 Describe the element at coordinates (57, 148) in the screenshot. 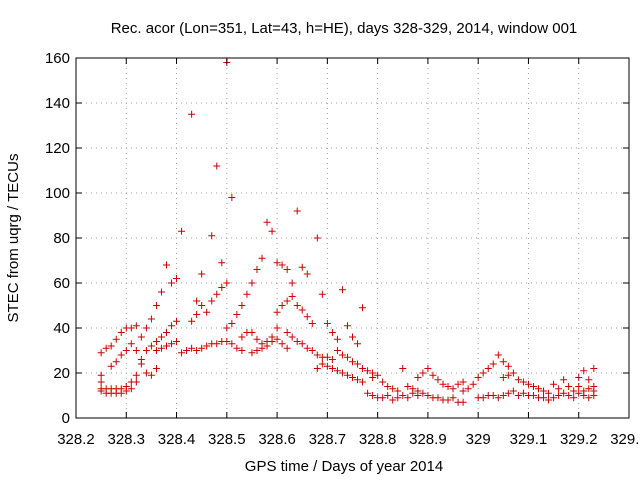

I see `y-tick-label: 120` at that location.